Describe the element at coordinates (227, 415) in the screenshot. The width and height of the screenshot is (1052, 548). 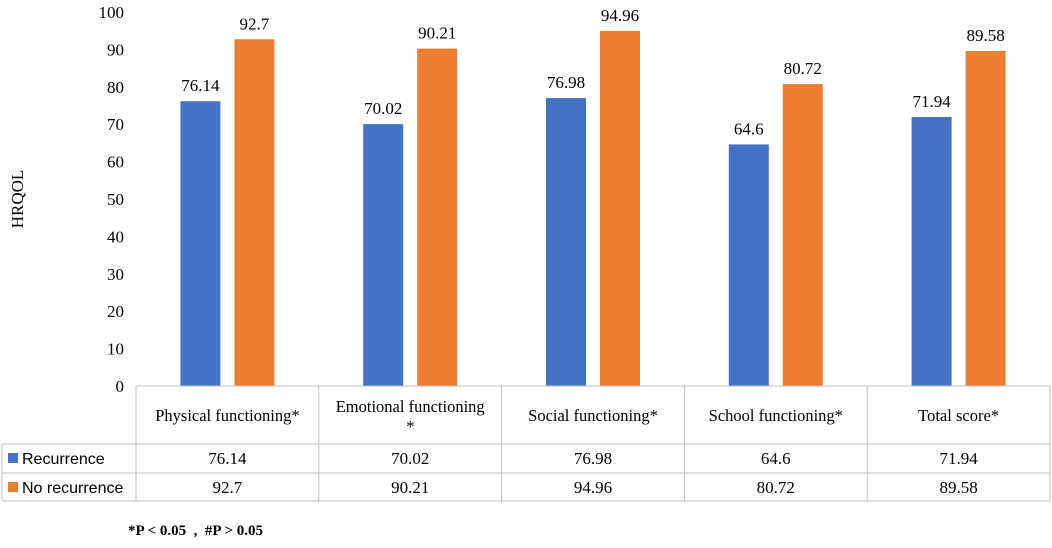
I see `category-label: Physical functioning*` at that location.